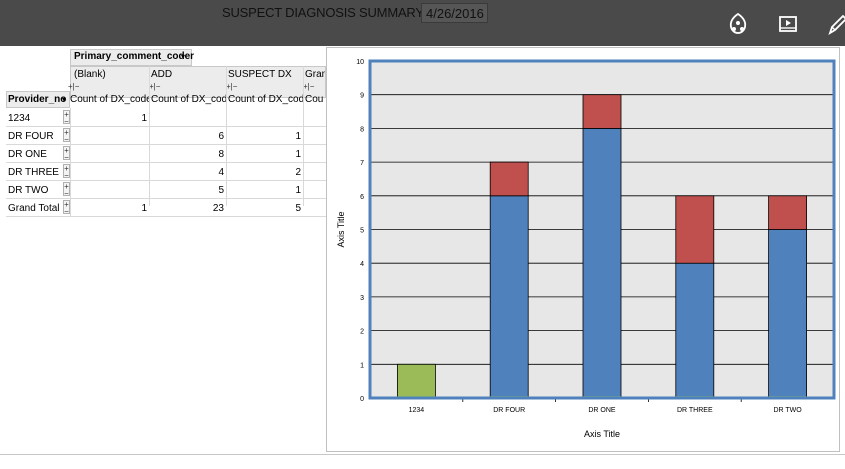  What do you see at coordinates (74, 86) in the screenshot?
I see `expand-collapse-blank: +|−` at bounding box center [74, 86].